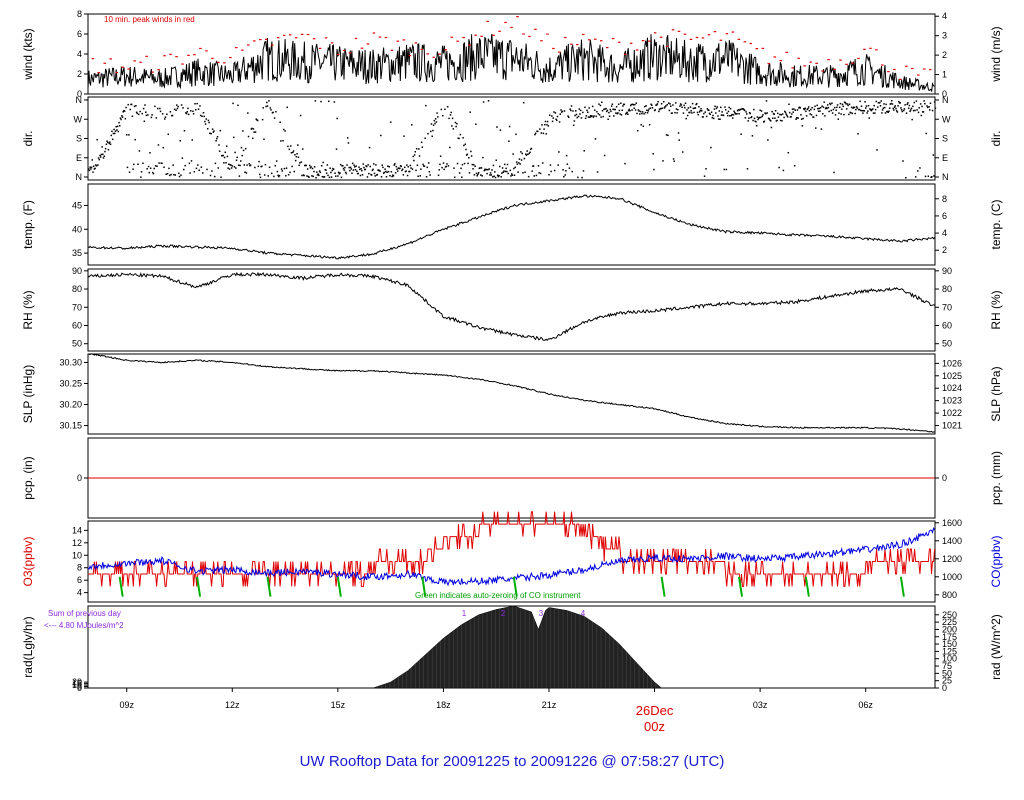 The image size is (1024, 800). What do you see at coordinates (944, 250) in the screenshot?
I see `right-tick-label: 2` at bounding box center [944, 250].